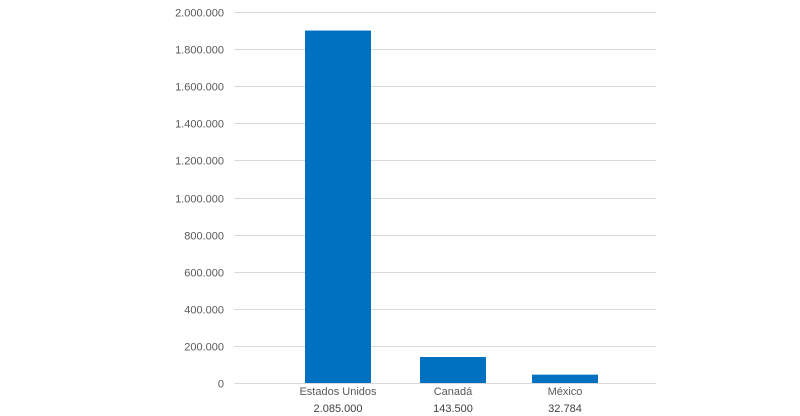 This screenshot has width=800, height=416. I want to click on x-category-label: México, so click(565, 392).